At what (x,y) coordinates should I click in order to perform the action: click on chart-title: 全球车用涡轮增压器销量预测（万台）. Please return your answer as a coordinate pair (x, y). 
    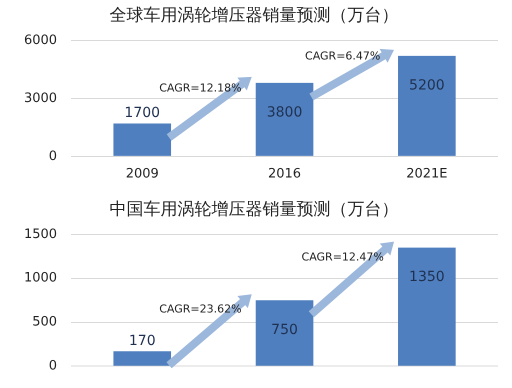
    Looking at the image, I should click on (254, 16).